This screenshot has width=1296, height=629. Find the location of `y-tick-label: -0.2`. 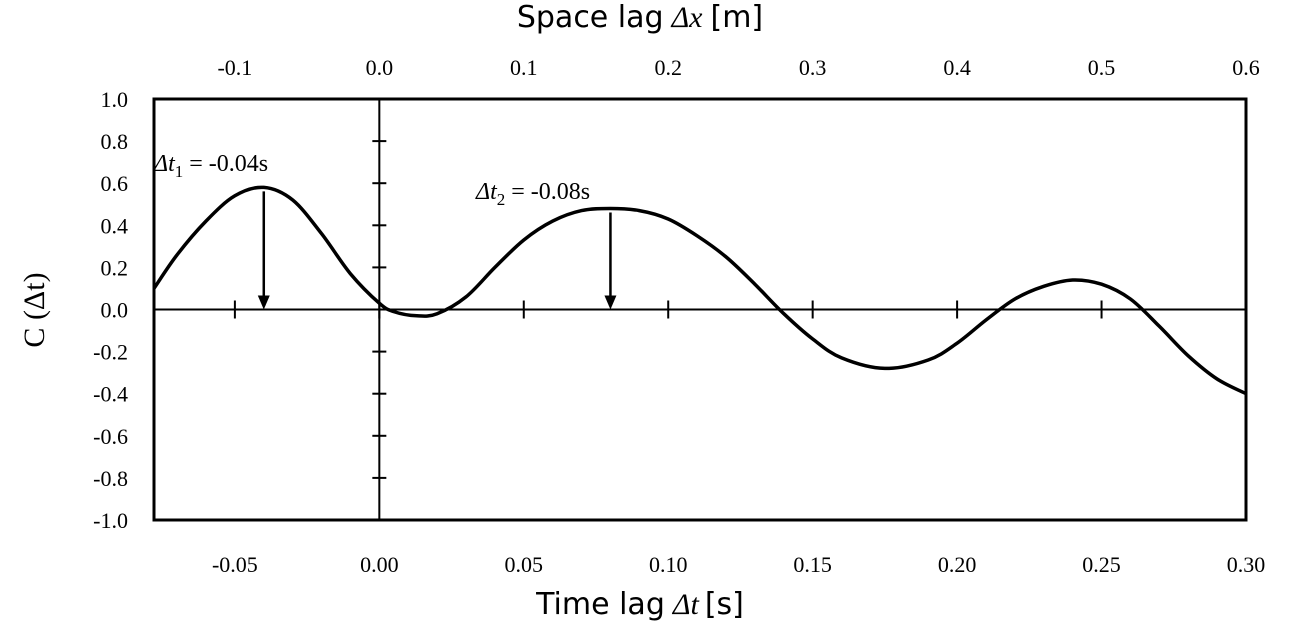

y-tick-label: -0.2 is located at coordinates (110, 352).